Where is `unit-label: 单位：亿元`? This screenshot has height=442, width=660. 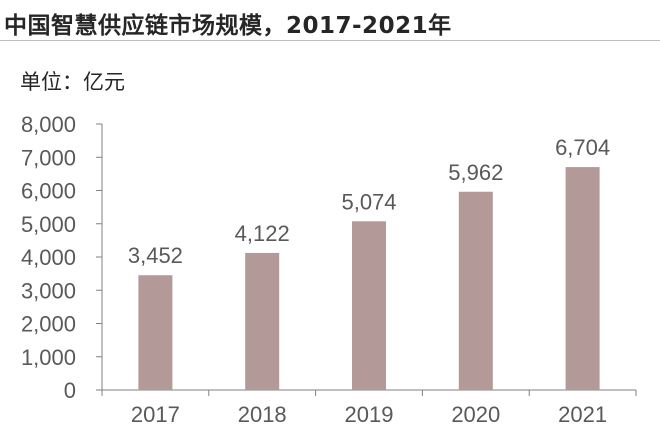
unit-label: 单位：亿元 is located at coordinates (72, 82).